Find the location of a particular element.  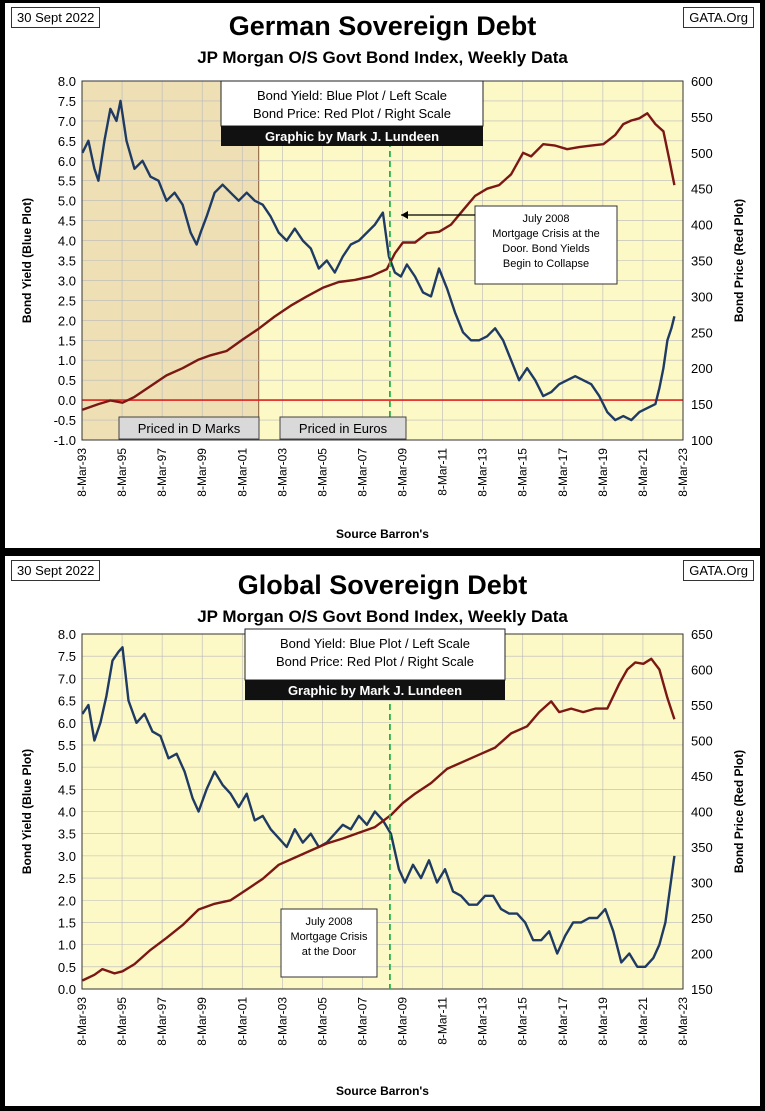

x-tick-label: 8-Mar-95 is located at coordinates (122, 1021).